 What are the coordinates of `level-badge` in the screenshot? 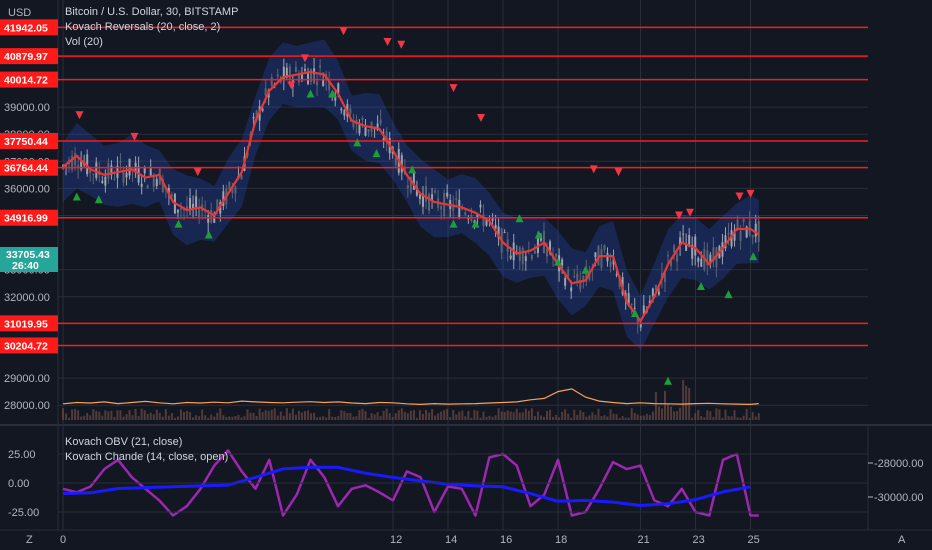 It's located at (29, 345).